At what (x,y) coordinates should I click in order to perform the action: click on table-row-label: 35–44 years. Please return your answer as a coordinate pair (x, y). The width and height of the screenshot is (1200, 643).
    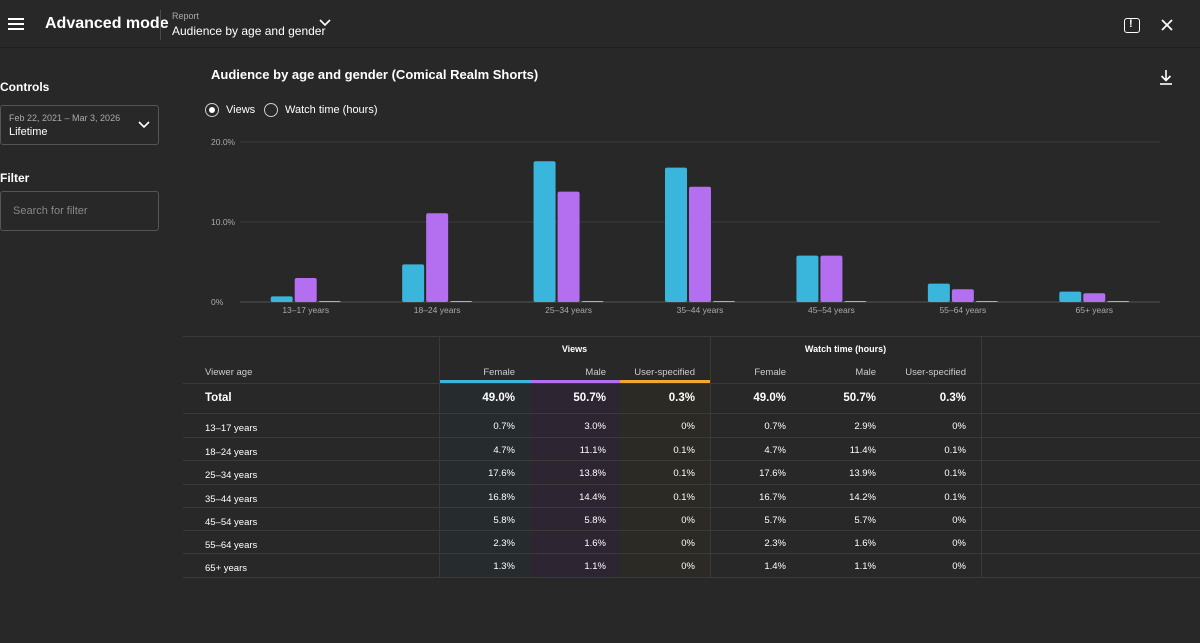
    Looking at the image, I should click on (231, 499).